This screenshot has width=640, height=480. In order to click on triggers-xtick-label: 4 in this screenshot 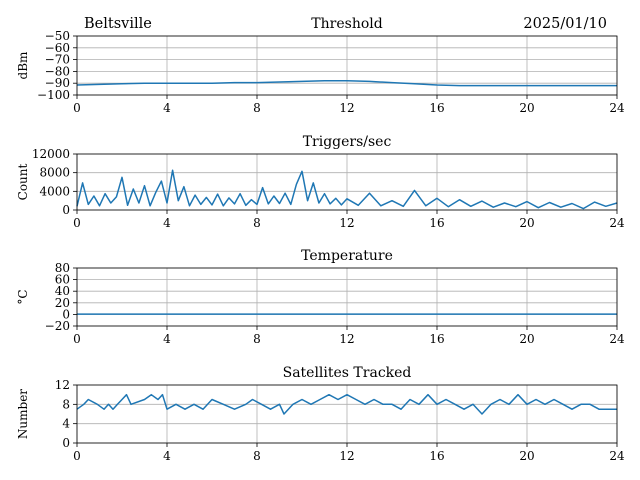, I will do `click(167, 223)`.